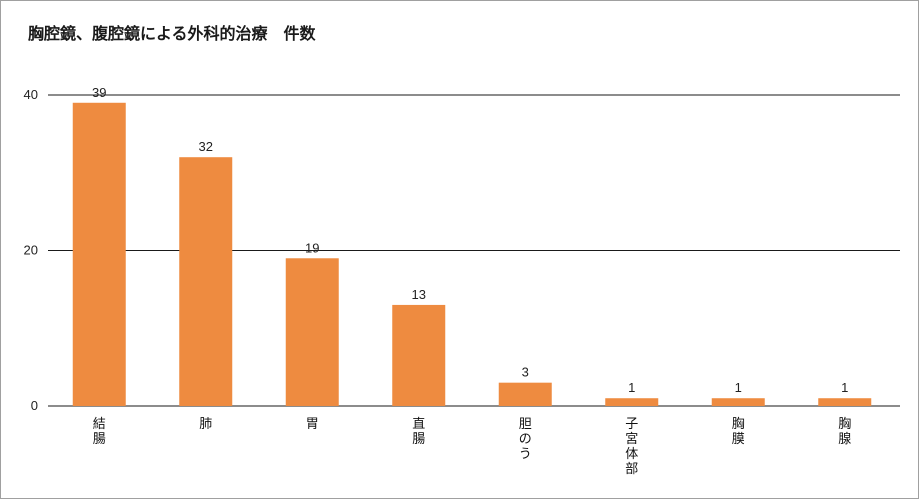 The width and height of the screenshot is (919, 499). I want to click on x-tick-label: 胆のう, so click(525, 439).